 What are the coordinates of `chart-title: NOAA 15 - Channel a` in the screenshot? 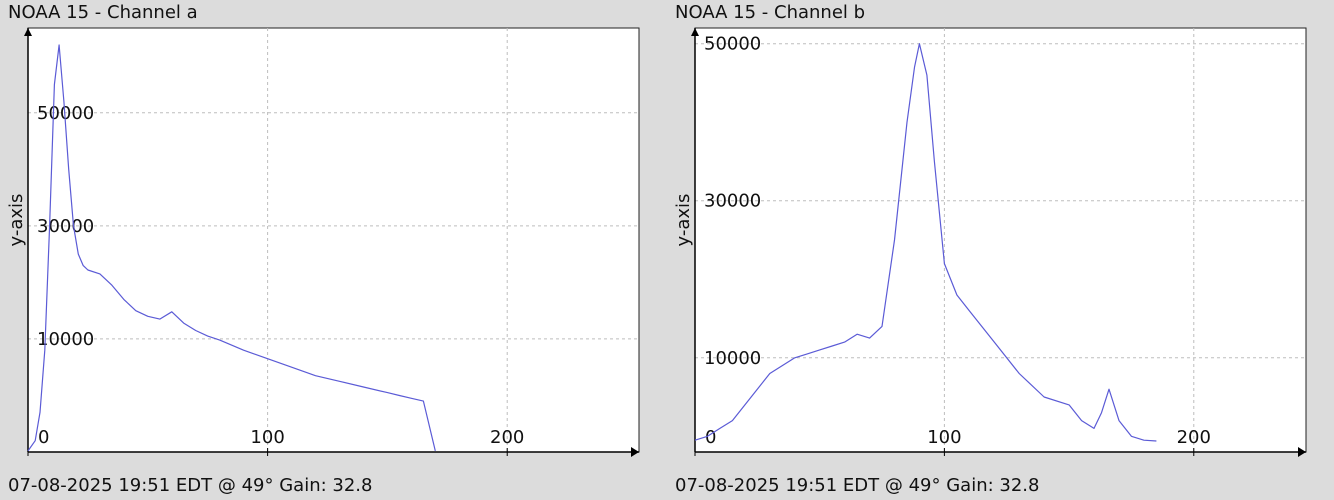 It's located at (103, 12).